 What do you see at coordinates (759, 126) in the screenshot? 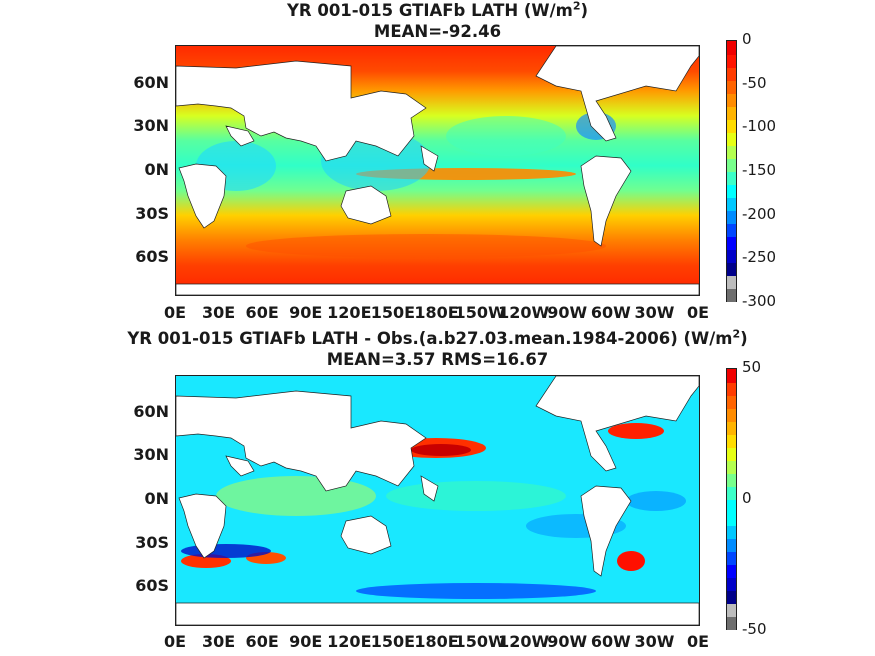
I see `colorbar-tick-label: -100` at bounding box center [759, 126].